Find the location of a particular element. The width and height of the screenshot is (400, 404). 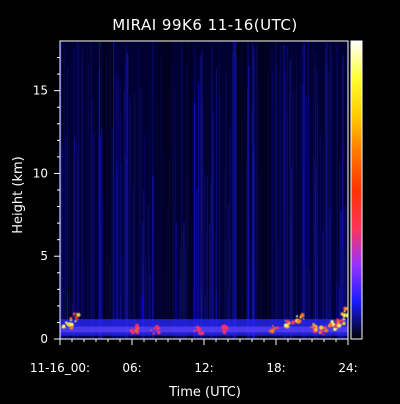

echo-band-core is located at coordinates (204, 329).